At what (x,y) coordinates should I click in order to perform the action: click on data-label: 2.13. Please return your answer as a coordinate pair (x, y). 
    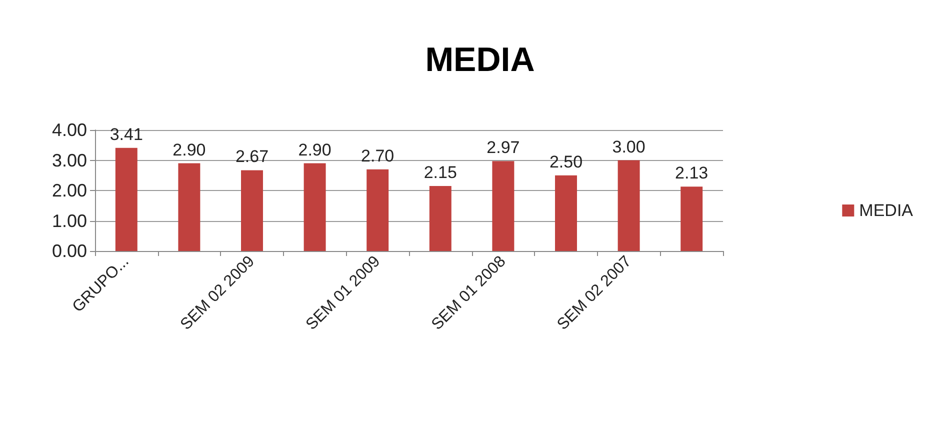
    Looking at the image, I should click on (691, 173).